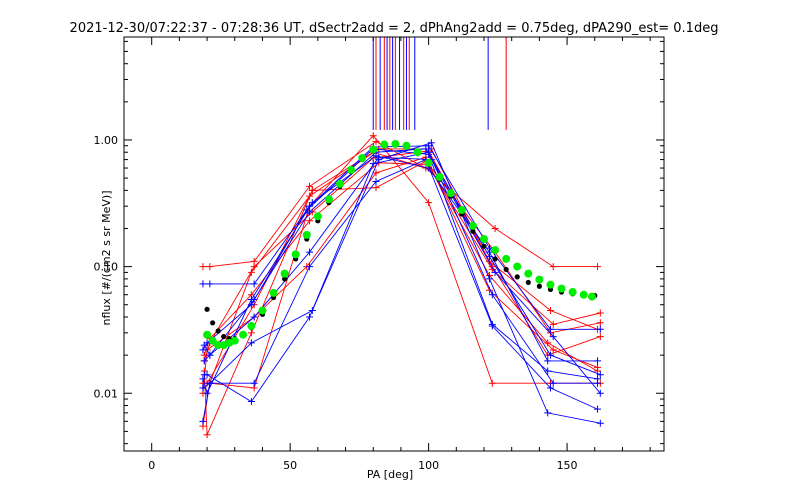  What do you see at coordinates (106, 140) in the screenshot?
I see `y-tick-label: 1.00` at bounding box center [106, 140].